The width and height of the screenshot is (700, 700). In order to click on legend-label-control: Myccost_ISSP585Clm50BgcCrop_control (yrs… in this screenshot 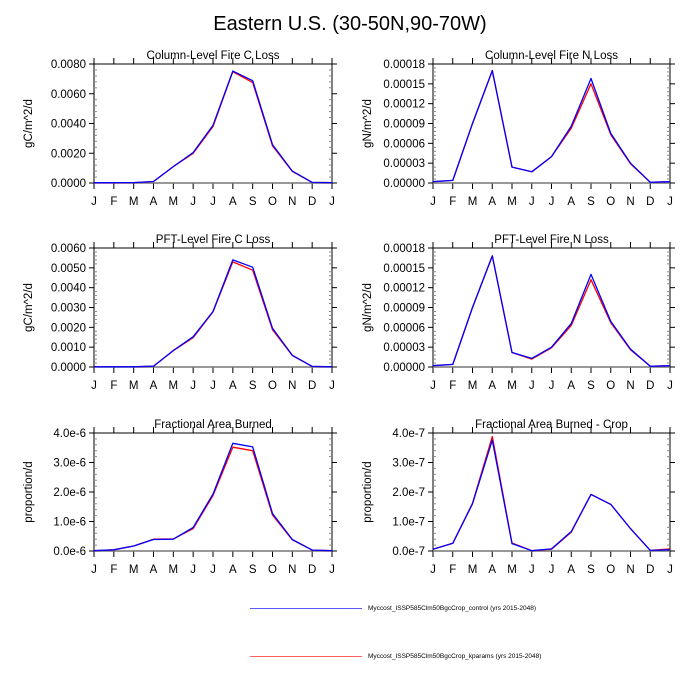, I will do `click(452, 608)`.